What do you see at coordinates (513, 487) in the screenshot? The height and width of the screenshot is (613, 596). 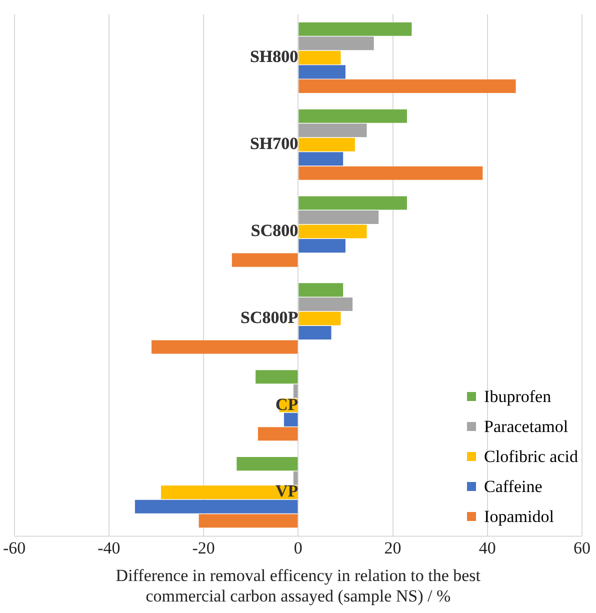 I see `legend-label: Caffeine` at bounding box center [513, 487].